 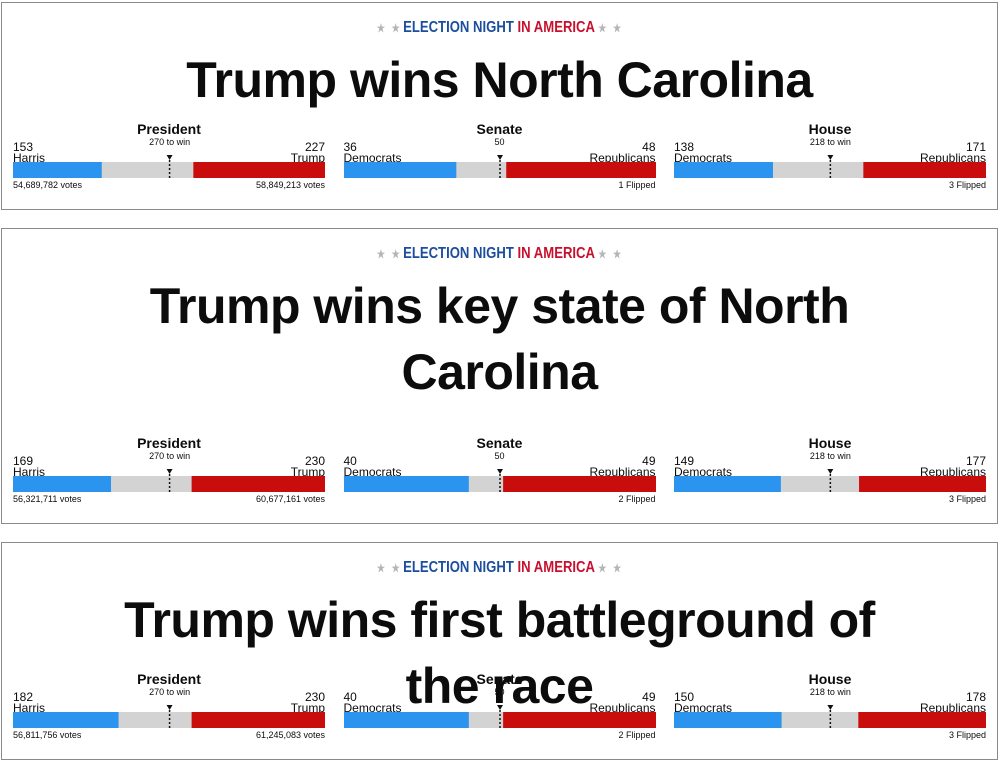 I want to click on banner-text: ELECTION NIGHT, so click(x=459, y=567).